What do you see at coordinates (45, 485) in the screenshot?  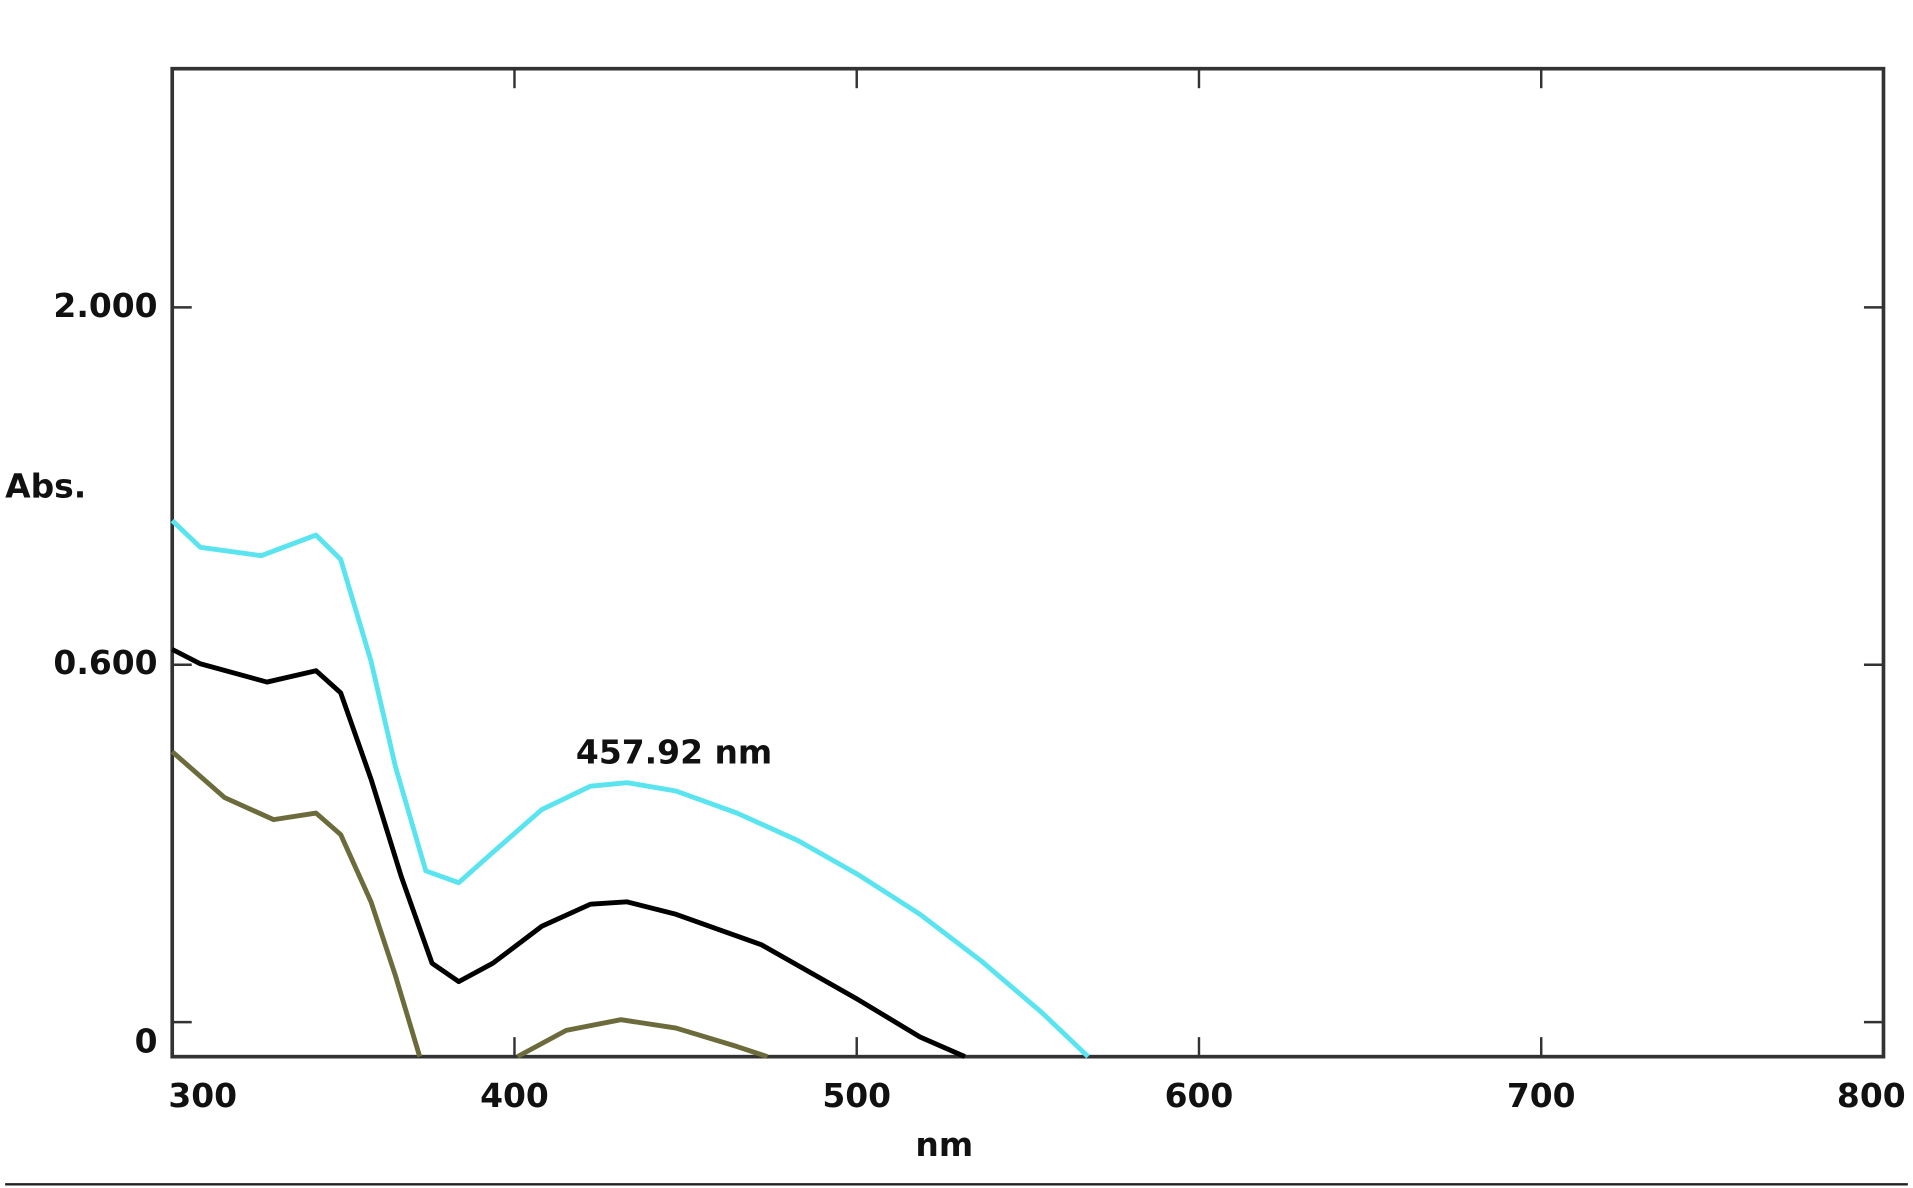 I see `y-axis-label: Abs.` at bounding box center [45, 485].